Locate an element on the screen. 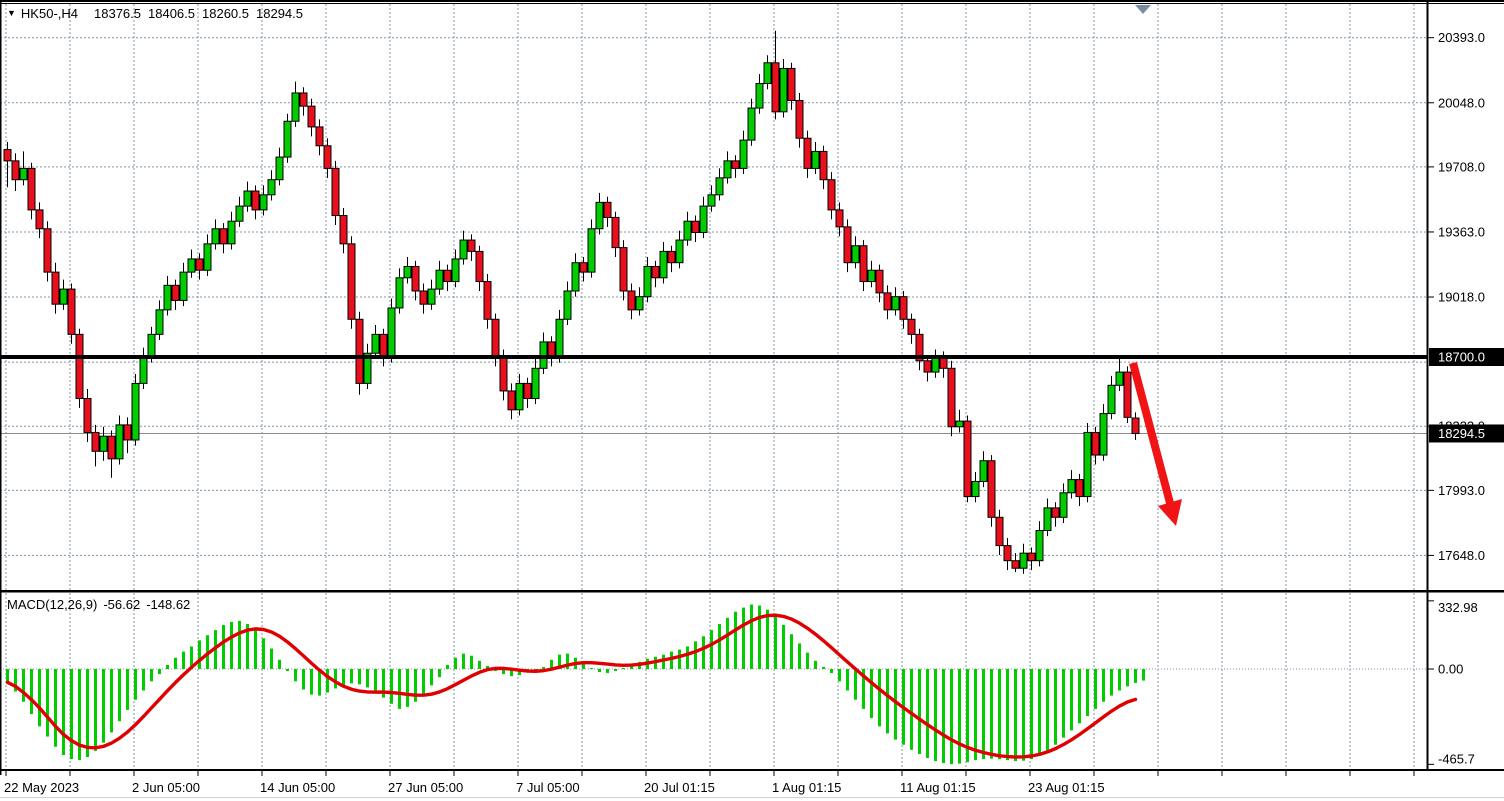 The width and height of the screenshot is (1504, 801). macd-name: MACD(12,26,9) is located at coordinates (52, 604).